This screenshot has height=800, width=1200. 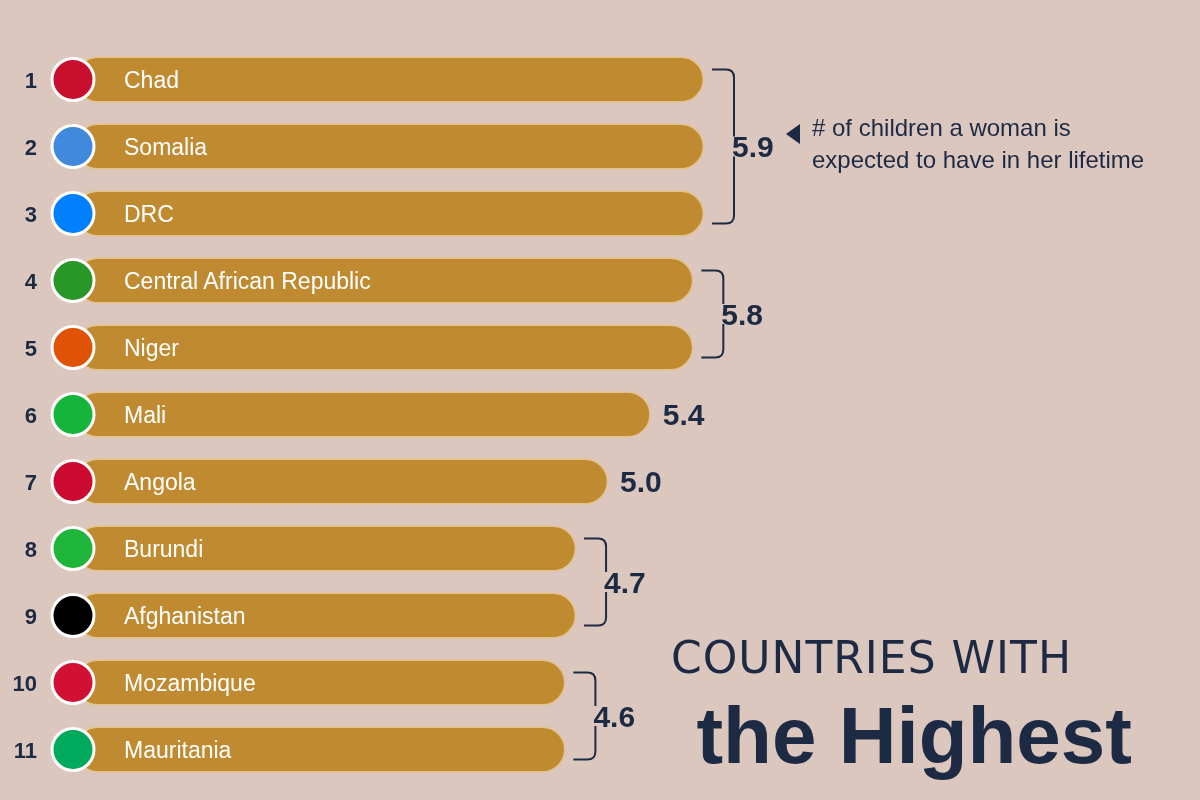 What do you see at coordinates (145, 414) in the screenshot?
I see `y-tick-label: Mali` at bounding box center [145, 414].